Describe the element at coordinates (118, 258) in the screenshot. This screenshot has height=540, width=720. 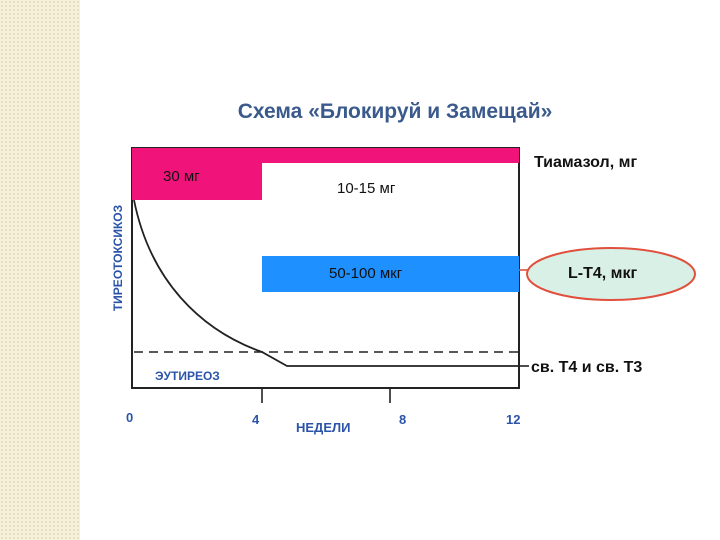
I see `y-axis-label: ТИРЕОТОКСИКОЗ` at that location.